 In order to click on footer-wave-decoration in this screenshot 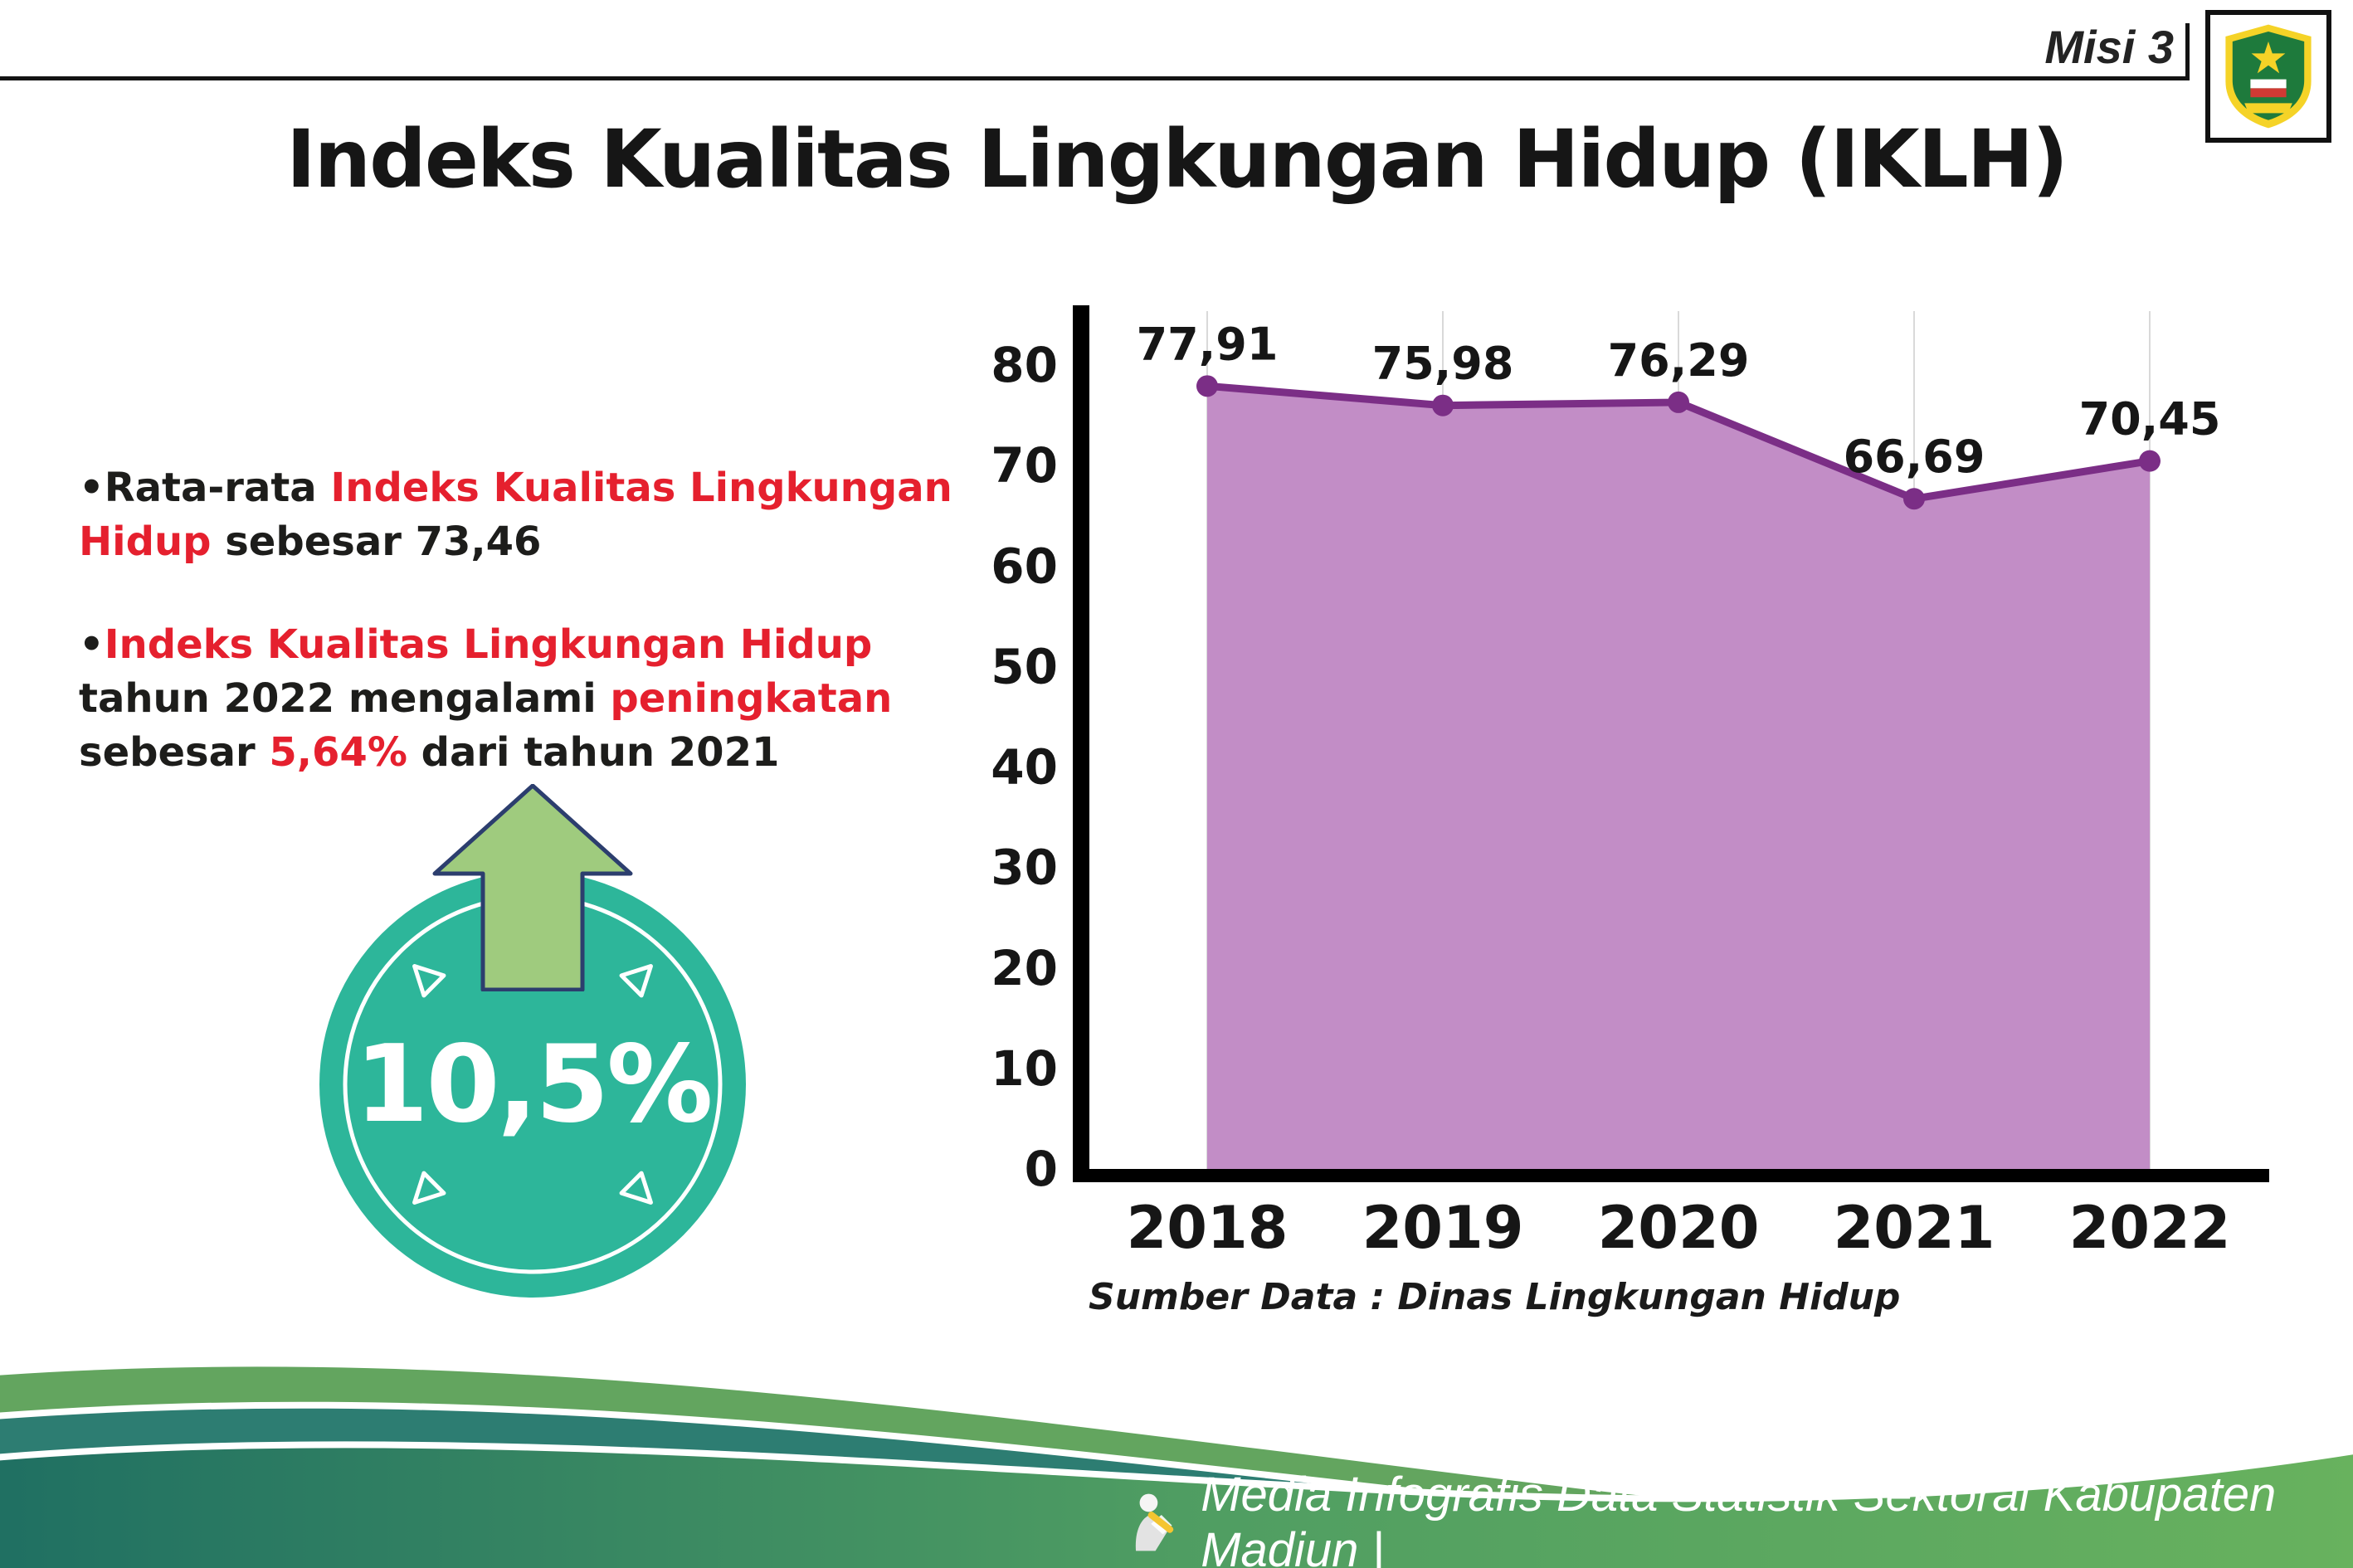, I will do `click(1176, 1464)`.